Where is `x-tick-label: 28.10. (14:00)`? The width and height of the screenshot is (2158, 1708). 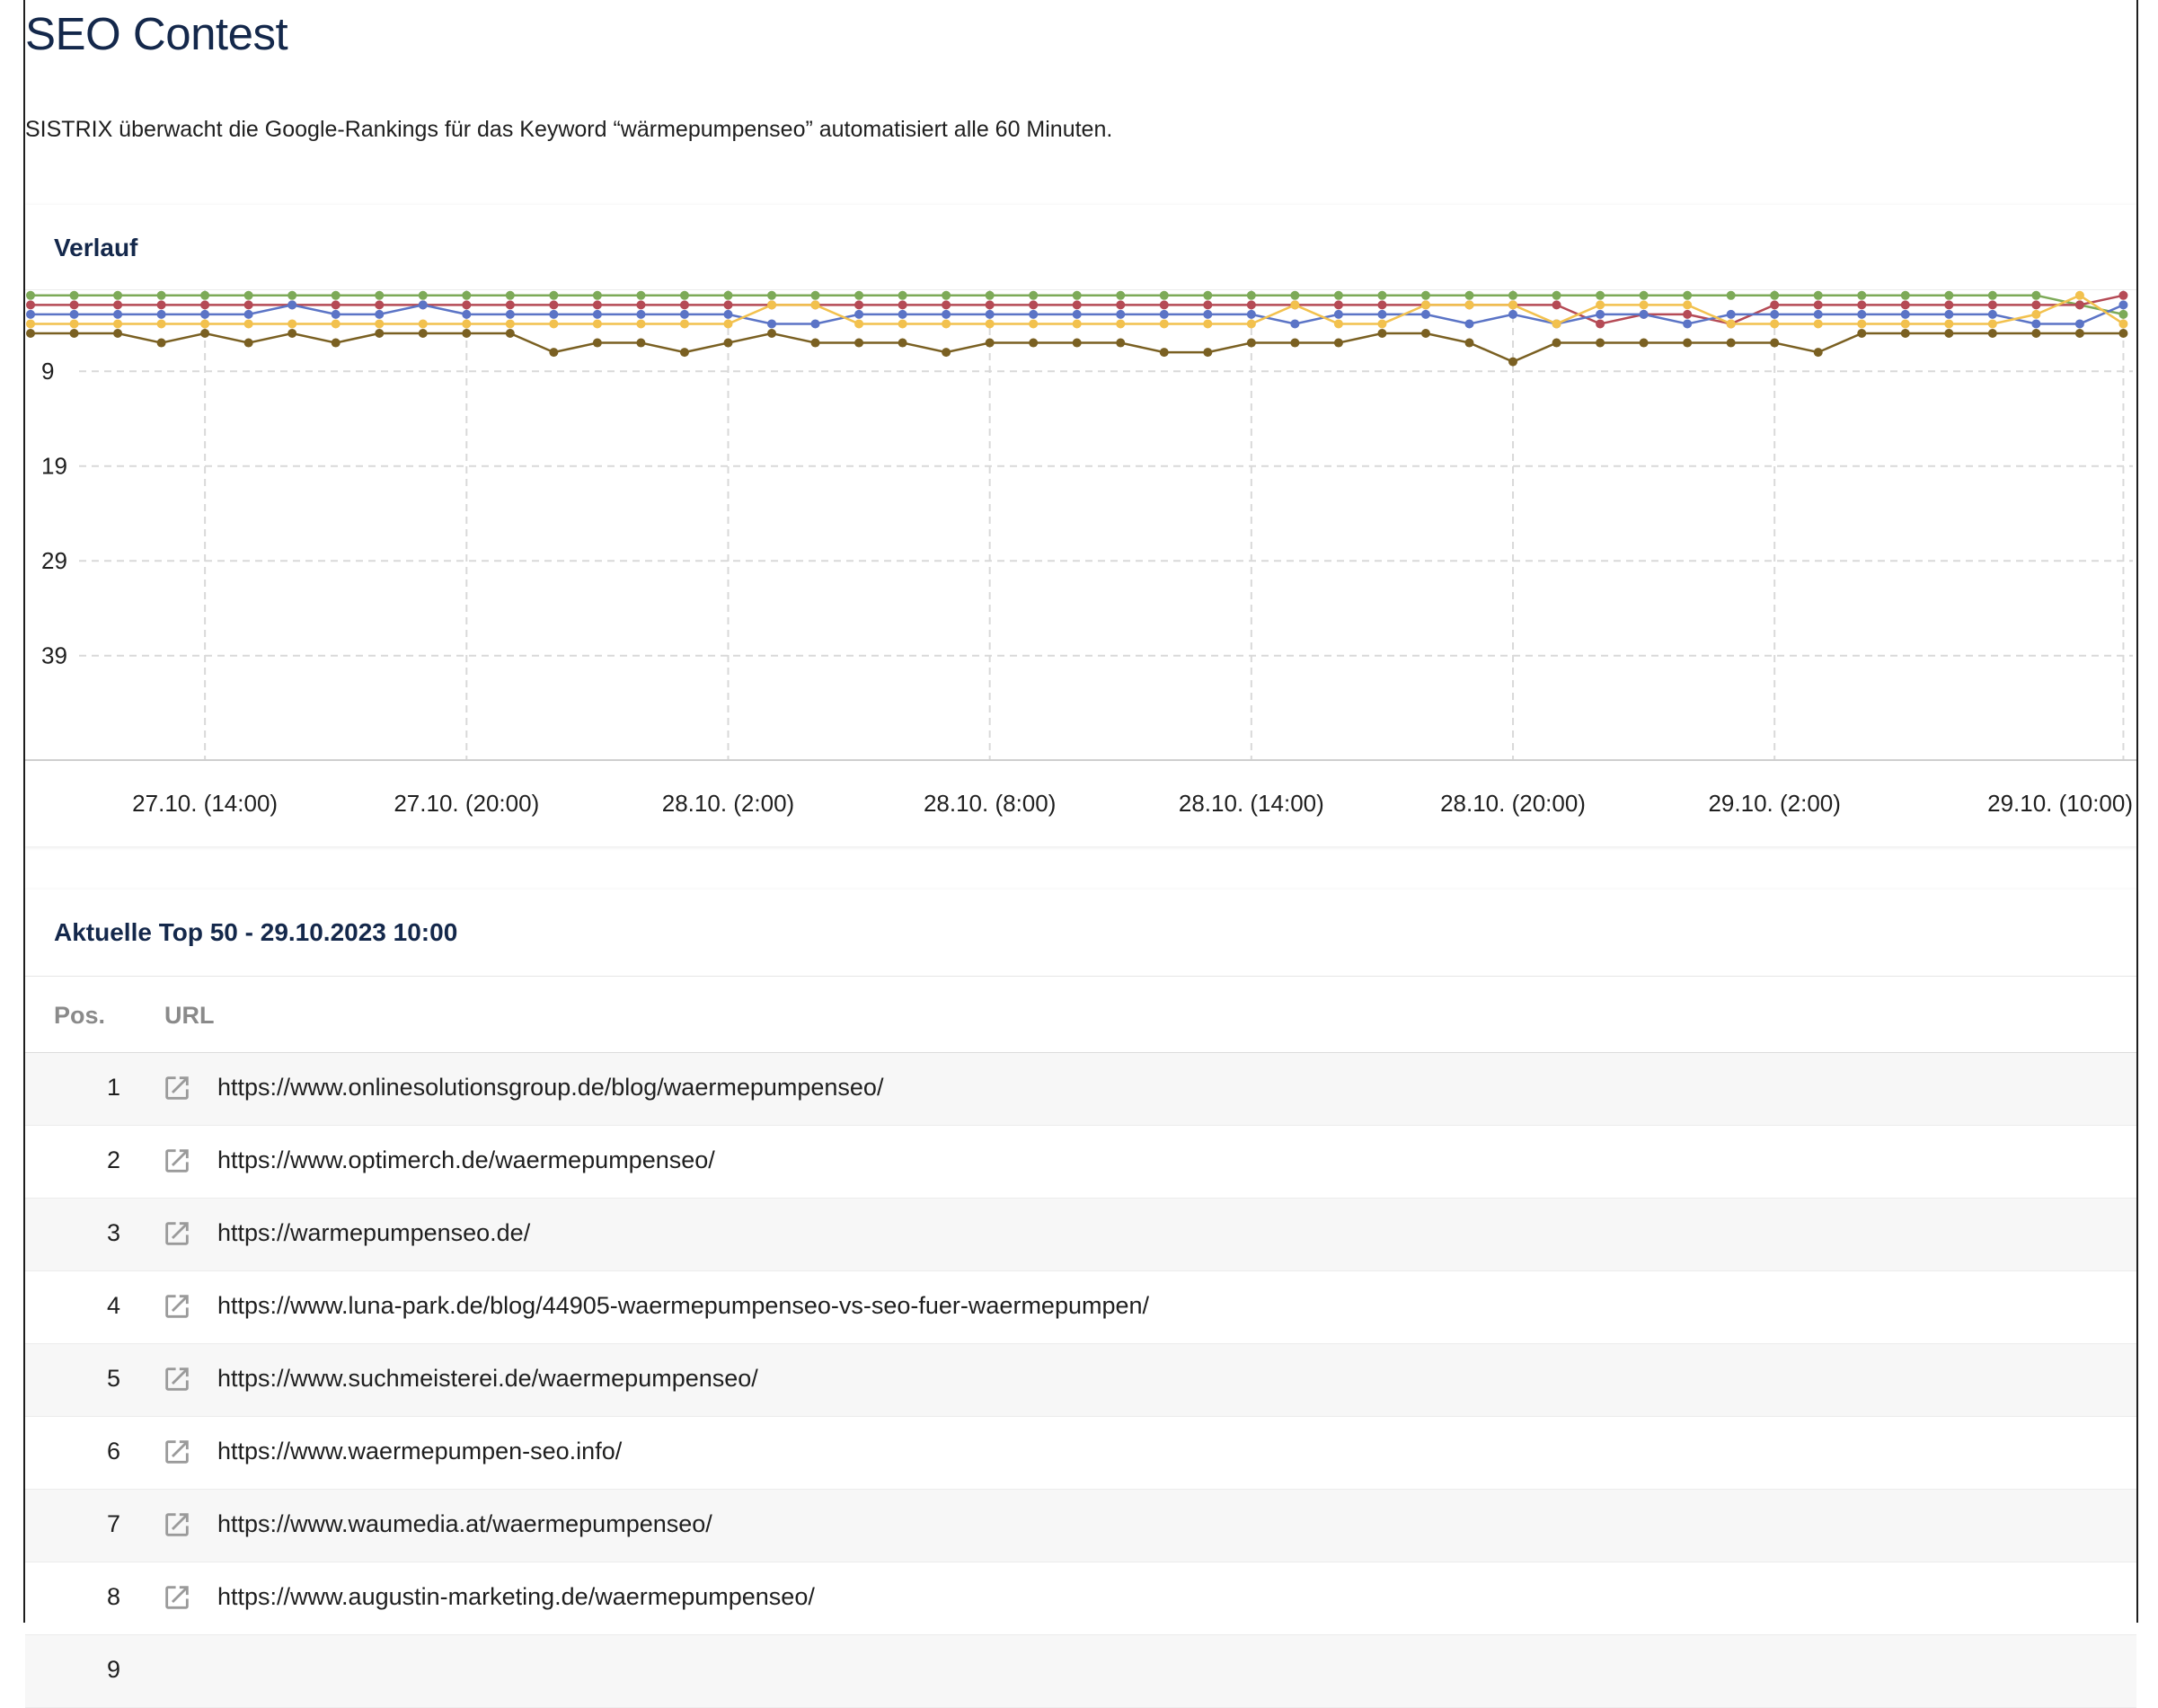 x-tick-label: 28.10. (14:00) is located at coordinates (1251, 803).